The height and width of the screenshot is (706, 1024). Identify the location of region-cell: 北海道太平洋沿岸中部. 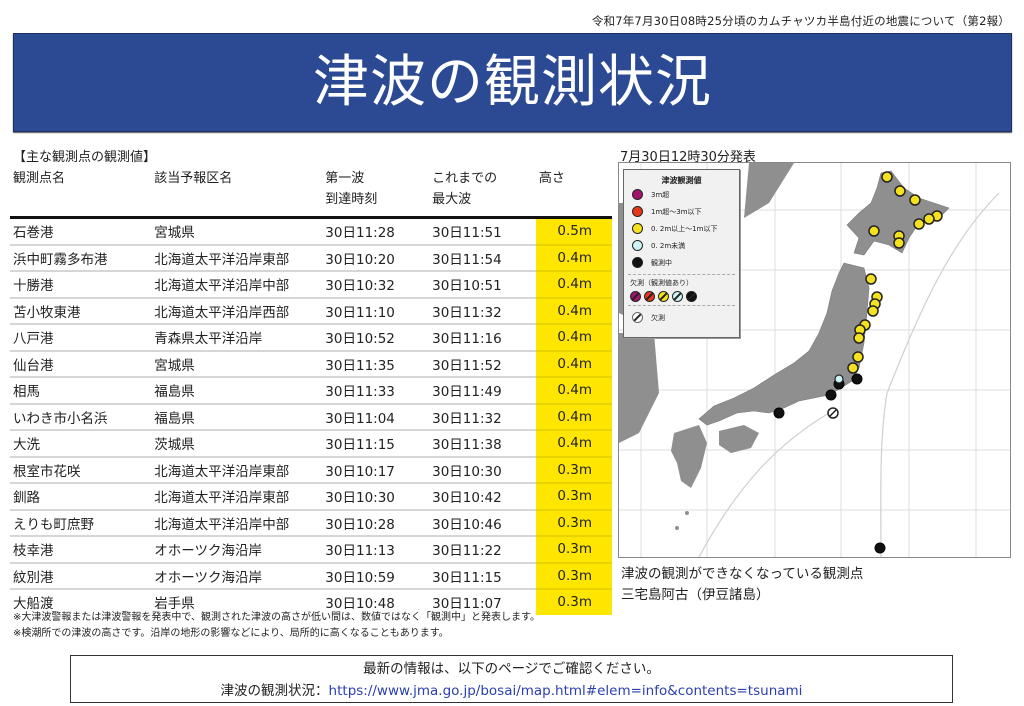
(237, 285).